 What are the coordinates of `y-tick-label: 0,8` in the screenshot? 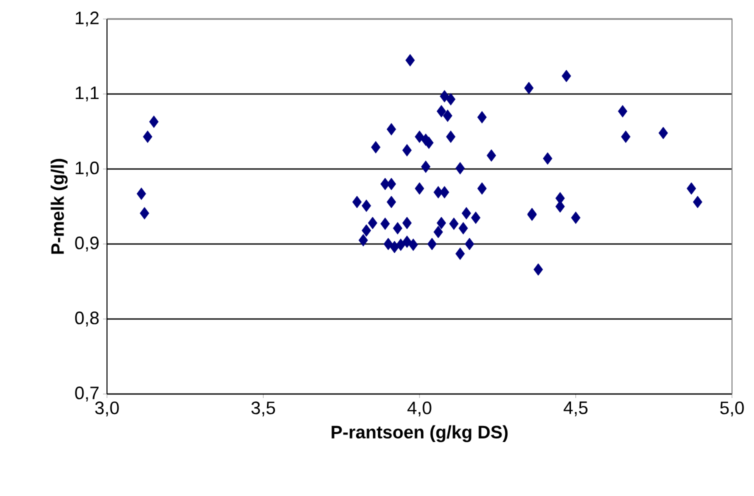 It's located at (87, 319).